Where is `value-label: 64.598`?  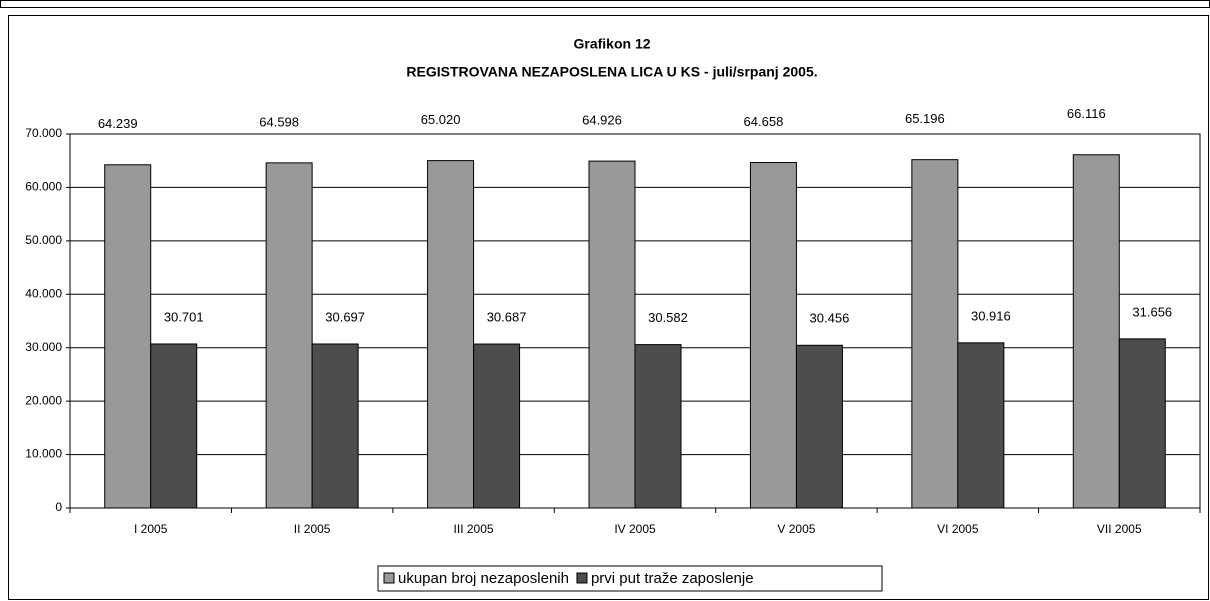
value-label: 64.598 is located at coordinates (279, 121).